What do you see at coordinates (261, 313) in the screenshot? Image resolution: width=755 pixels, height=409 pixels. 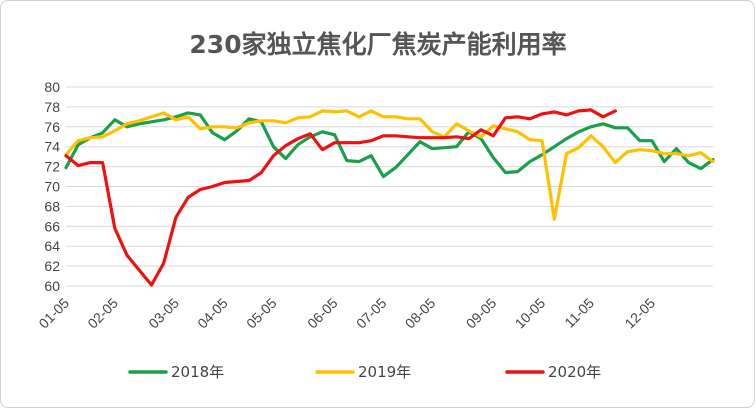 I see `x-tick-label: 05-05` at bounding box center [261, 313].